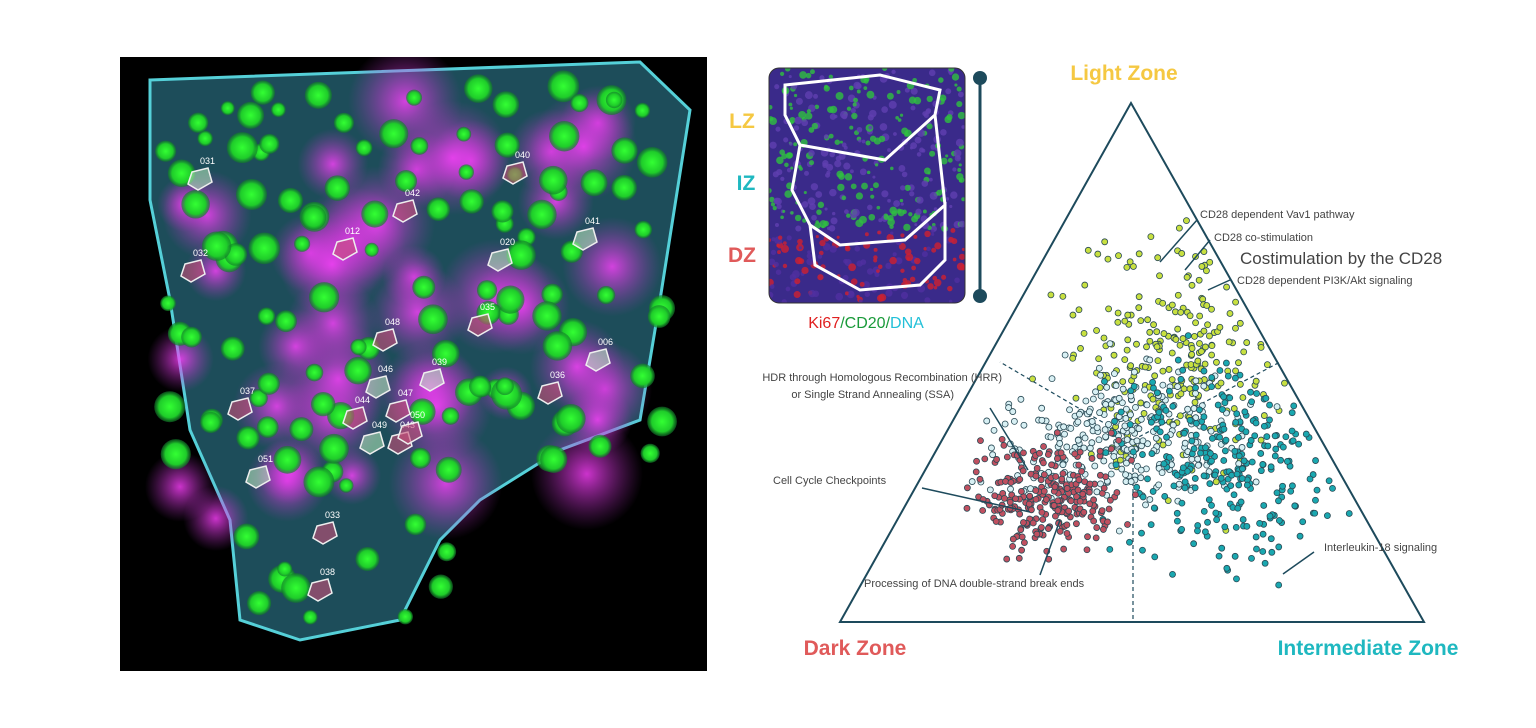 This screenshot has height=728, width=1536. I want to click on roi-label: 041, so click(592, 221).